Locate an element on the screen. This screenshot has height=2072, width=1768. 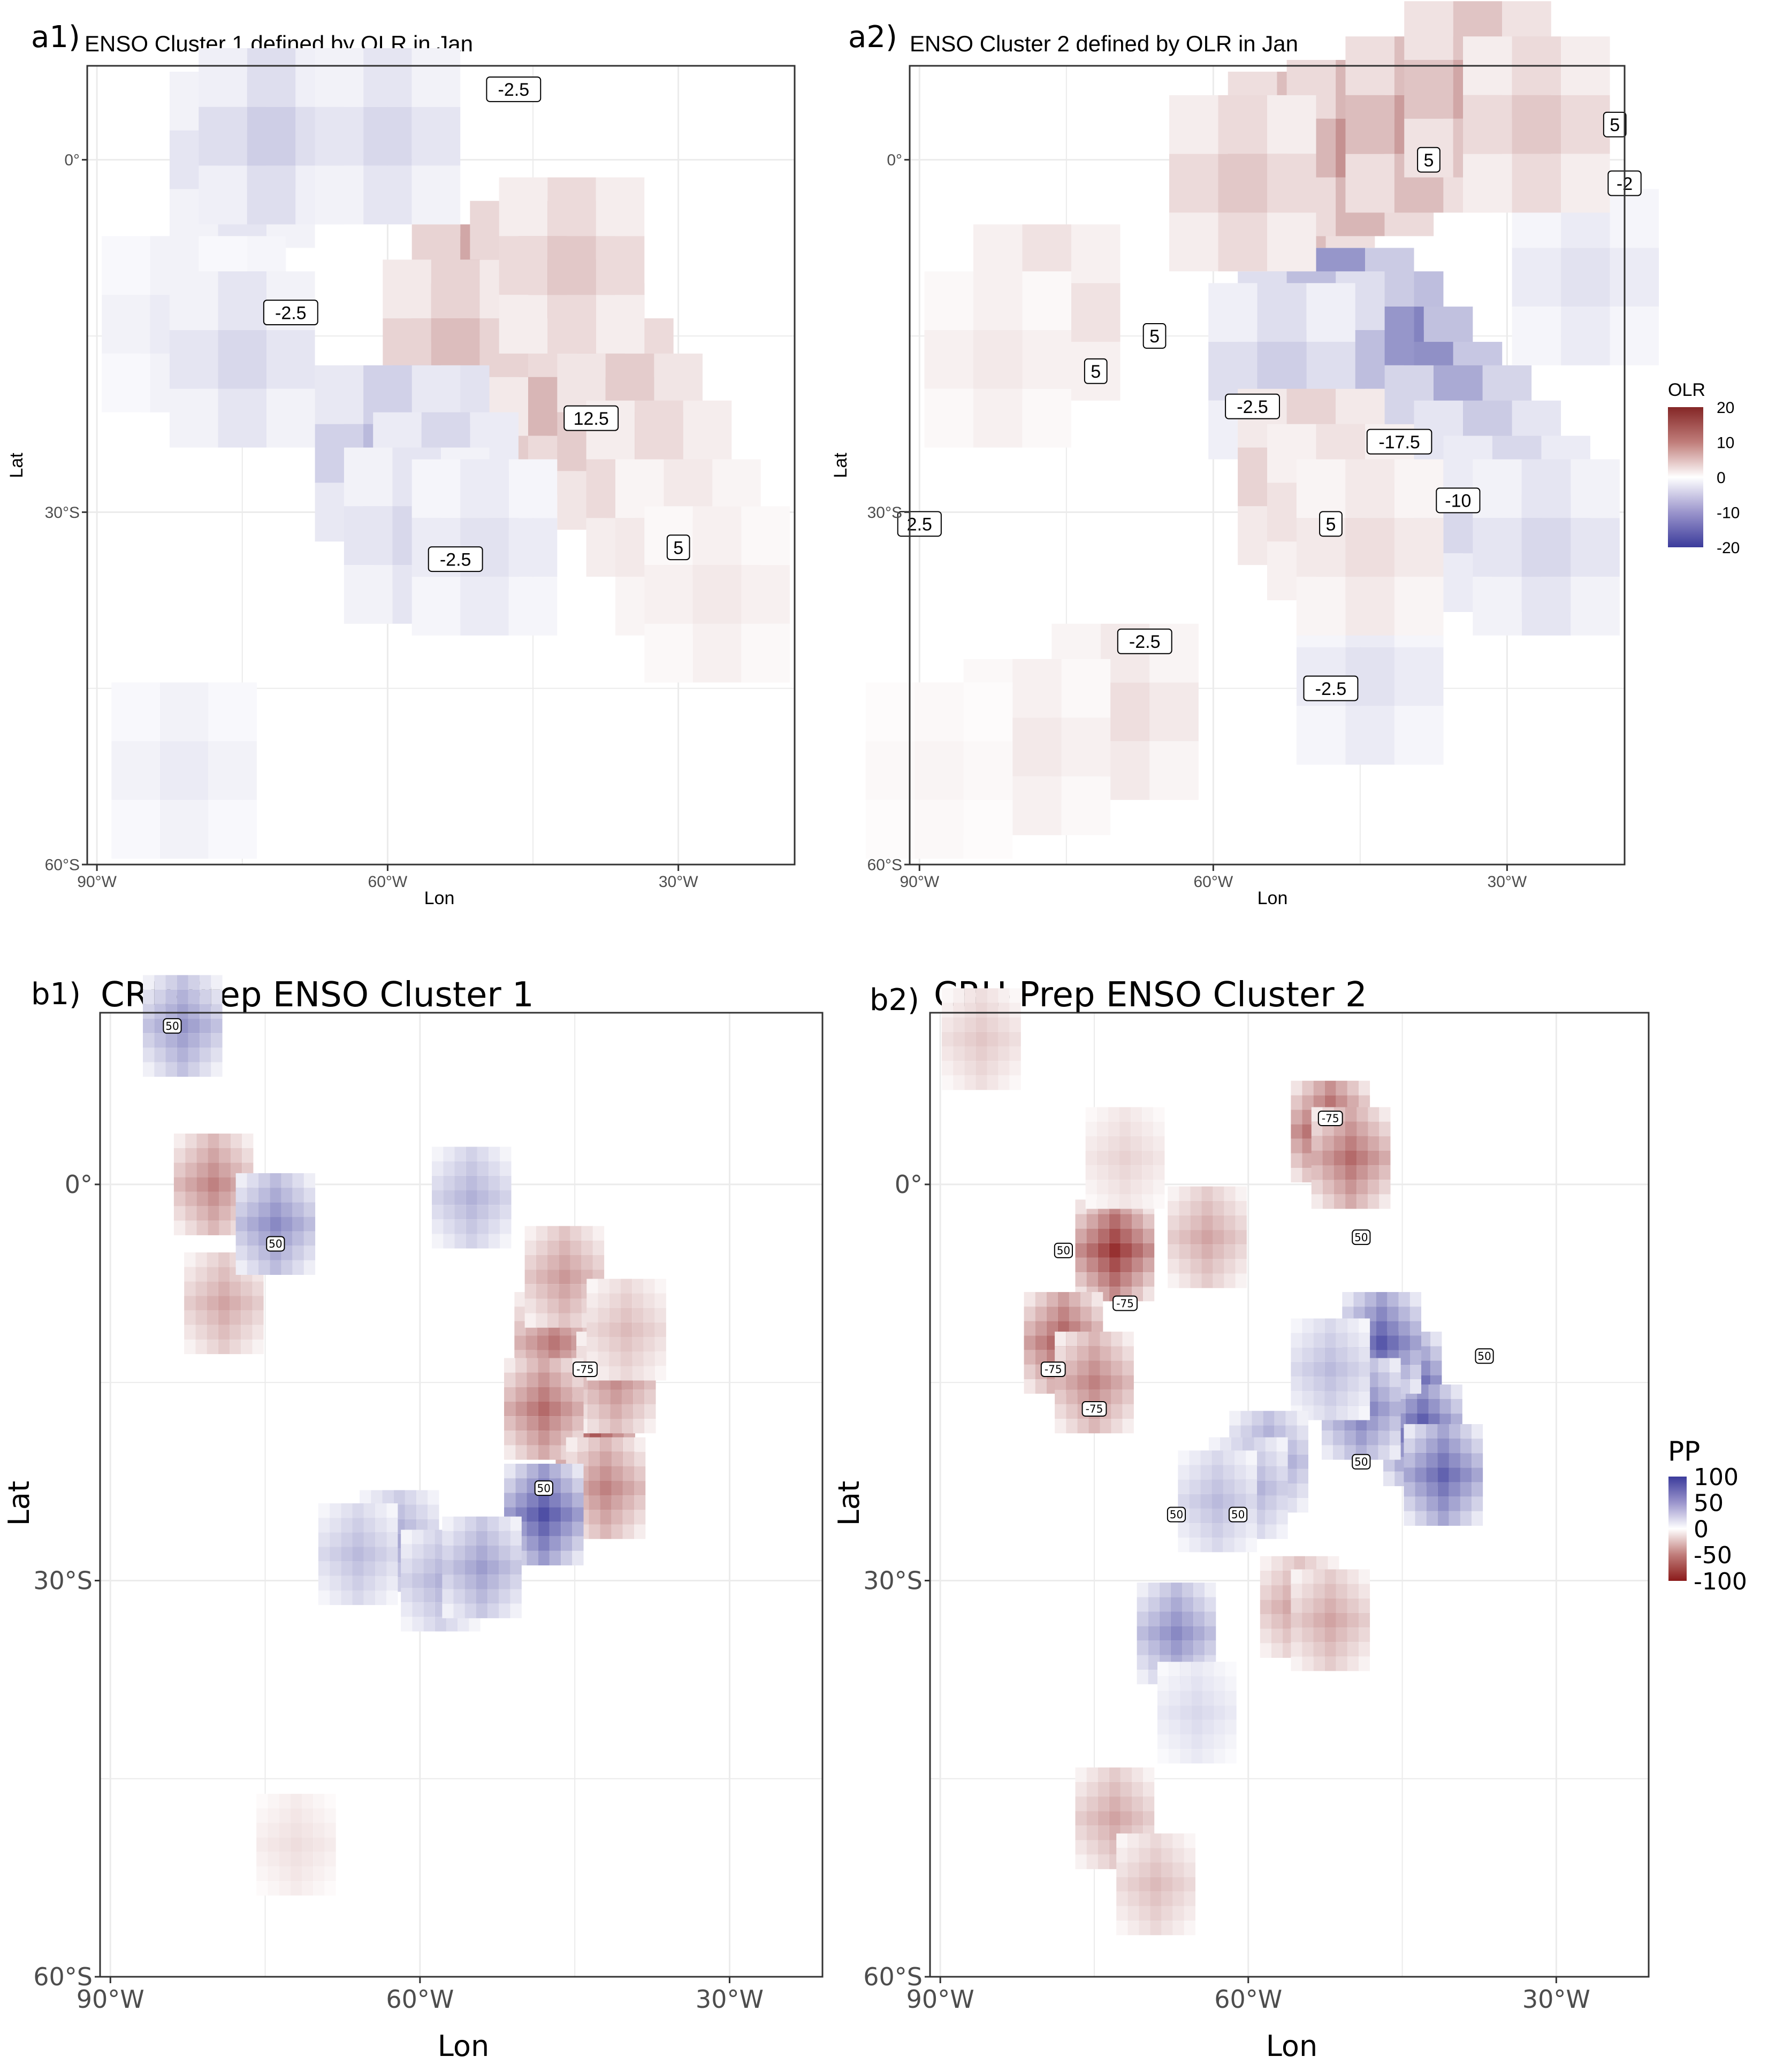
contour-label: 2.5 is located at coordinates (920, 525).